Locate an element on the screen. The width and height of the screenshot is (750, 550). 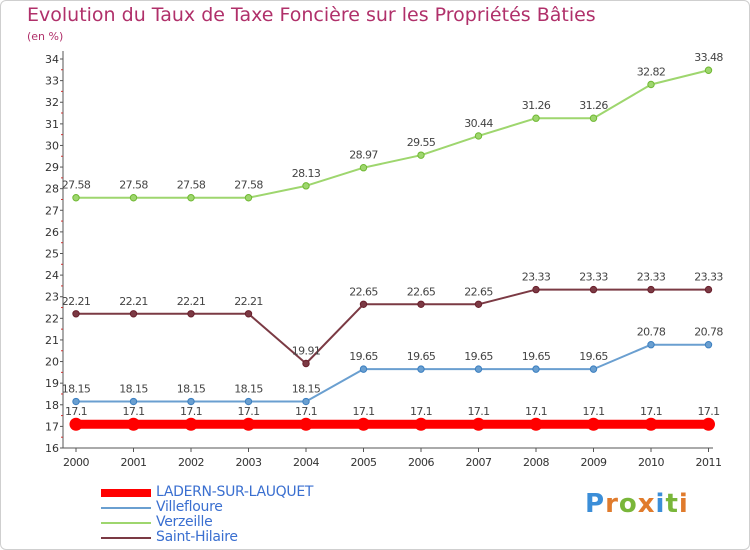
y-tick-label: 28 is located at coordinates (52, 189).